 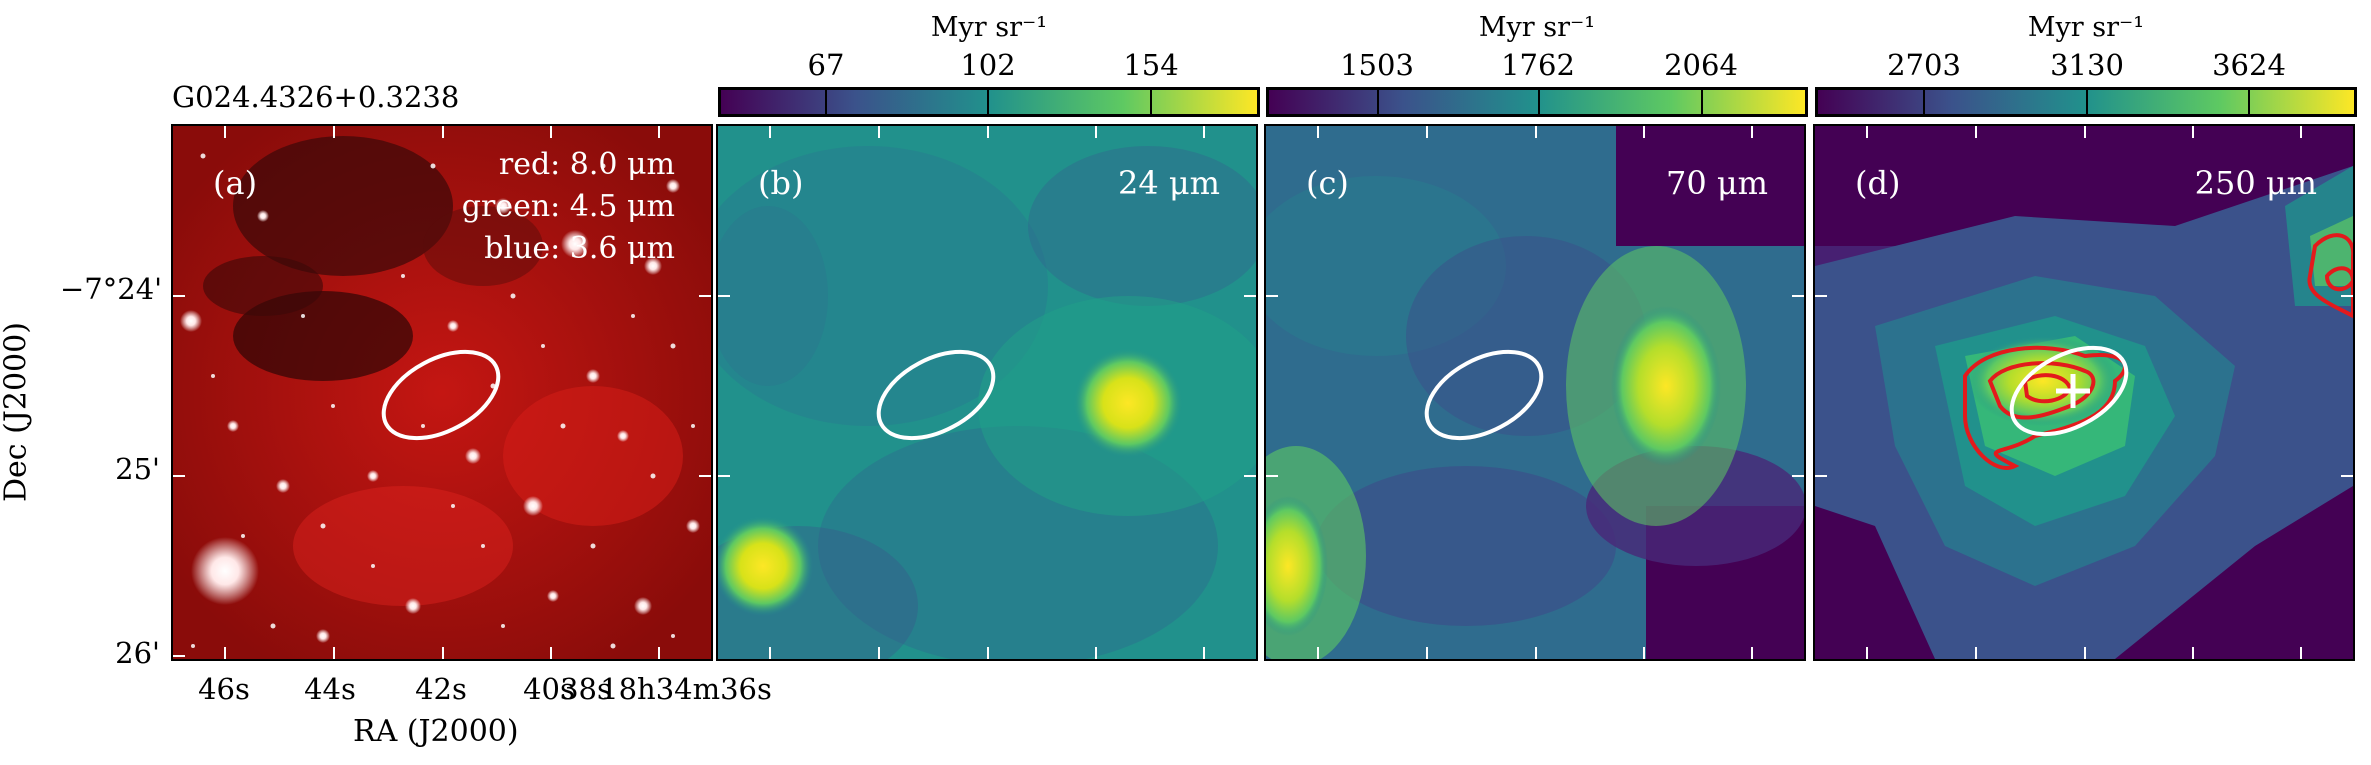 What do you see at coordinates (2255, 183) in the screenshot?
I see `wavelength-label: 250 μm` at bounding box center [2255, 183].